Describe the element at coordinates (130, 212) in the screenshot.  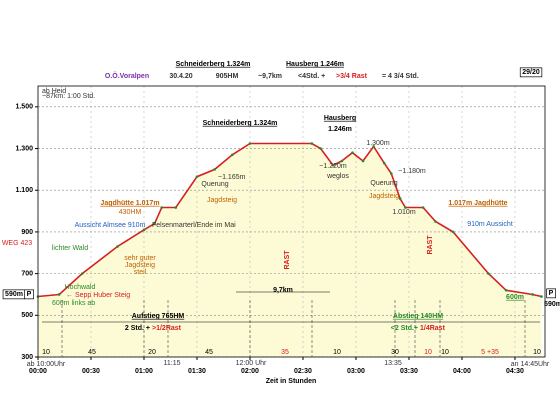
I see `annotation: 430HM` at that location.